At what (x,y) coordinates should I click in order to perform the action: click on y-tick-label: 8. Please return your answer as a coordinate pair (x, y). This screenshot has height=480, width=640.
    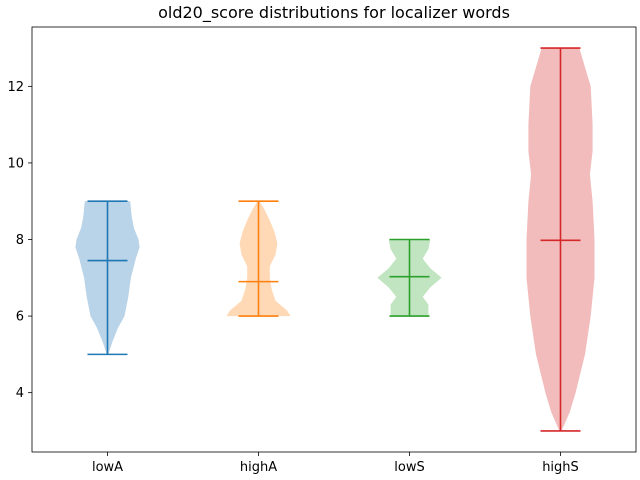
    Looking at the image, I should click on (20, 240).